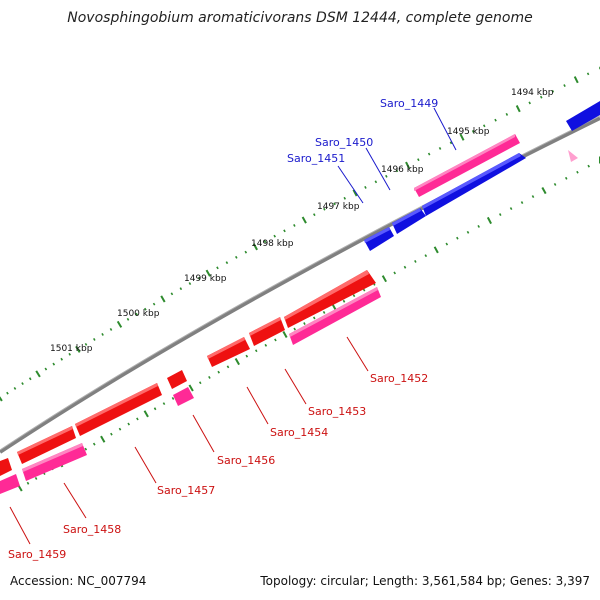 The width and height of the screenshot is (600, 600). I want to click on gene-feature-saro-1458-cds, so click(46, 445).